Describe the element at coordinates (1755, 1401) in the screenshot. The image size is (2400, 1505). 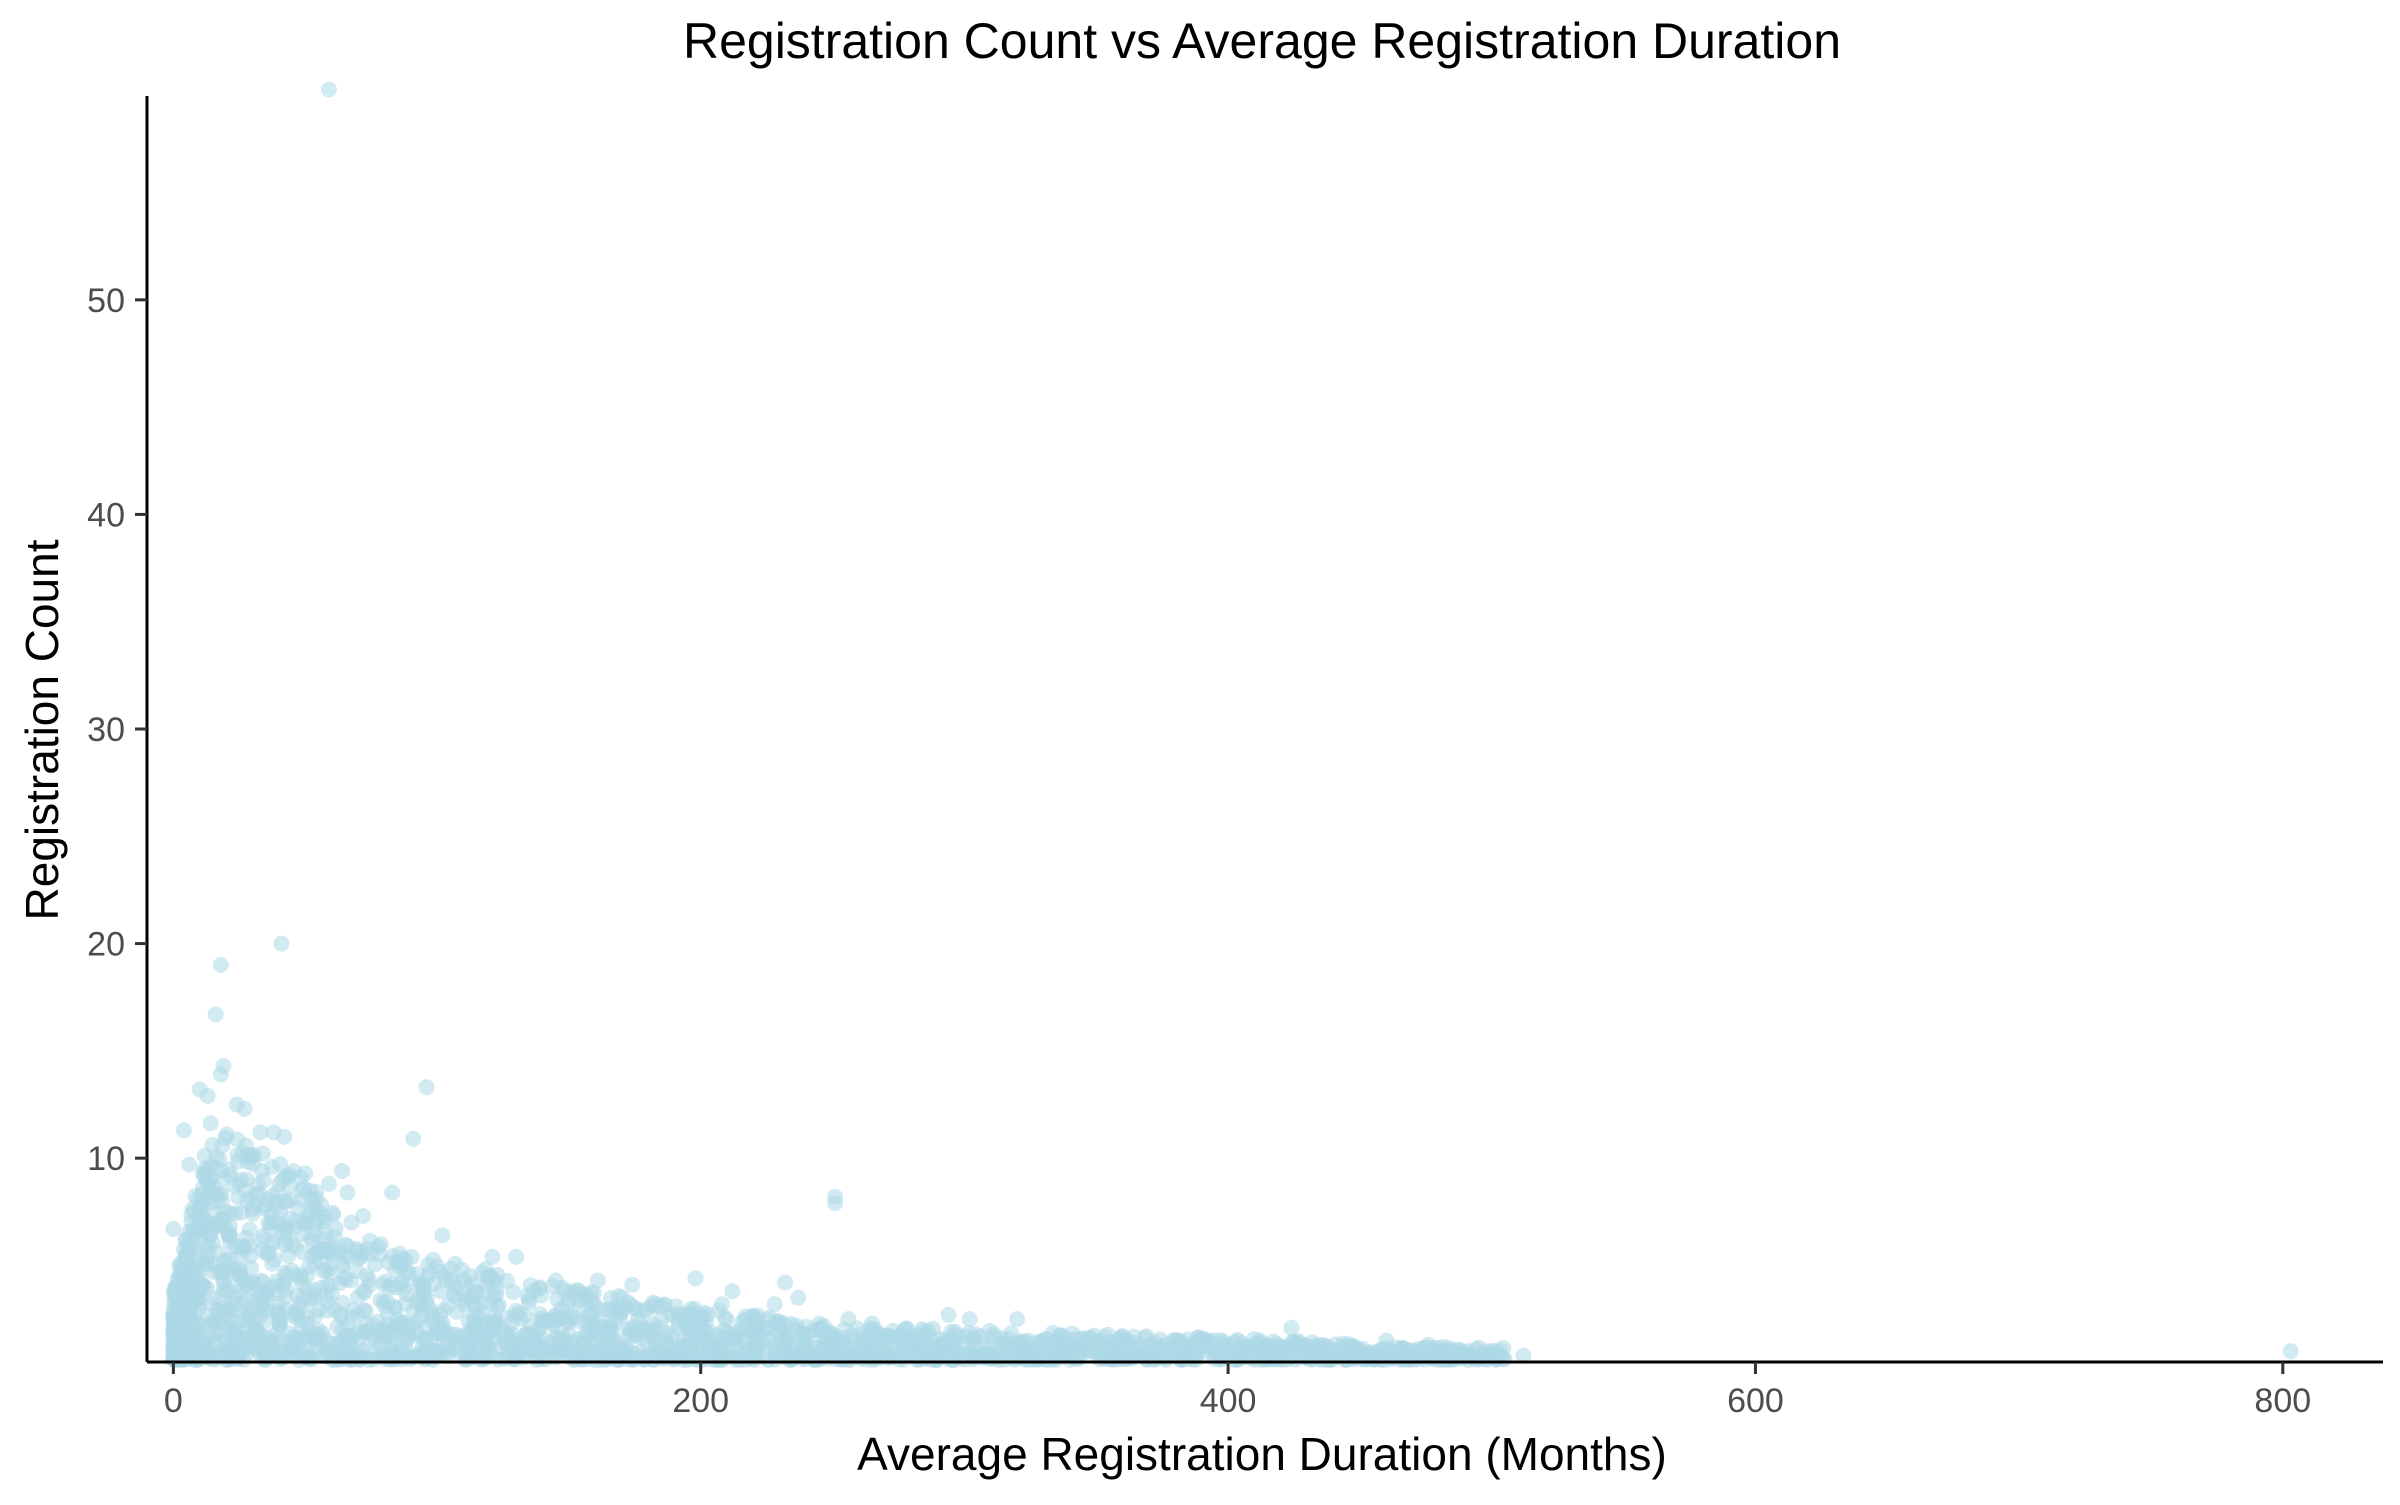
I see `x-tick-label: 600` at that location.